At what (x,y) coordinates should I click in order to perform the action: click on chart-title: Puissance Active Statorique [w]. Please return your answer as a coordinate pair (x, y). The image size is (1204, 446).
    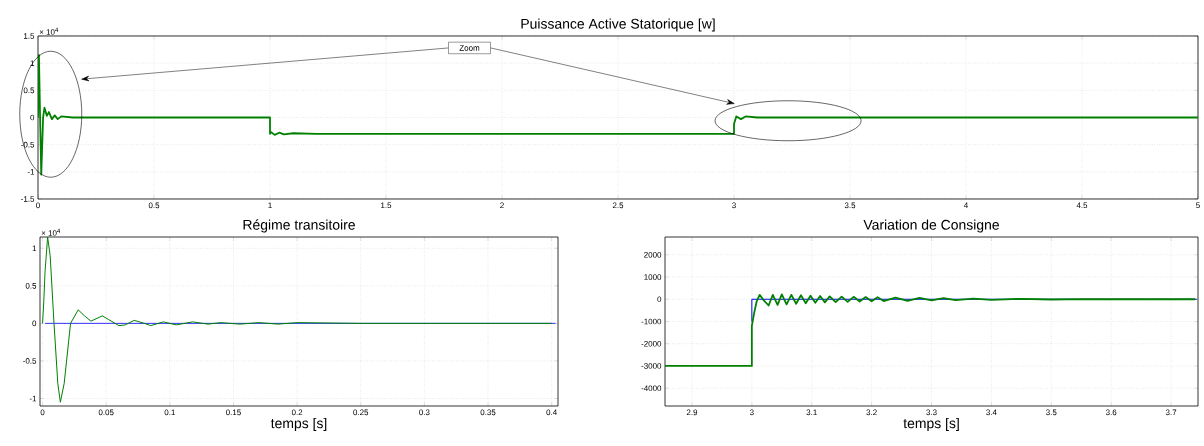
    Looking at the image, I should click on (618, 25).